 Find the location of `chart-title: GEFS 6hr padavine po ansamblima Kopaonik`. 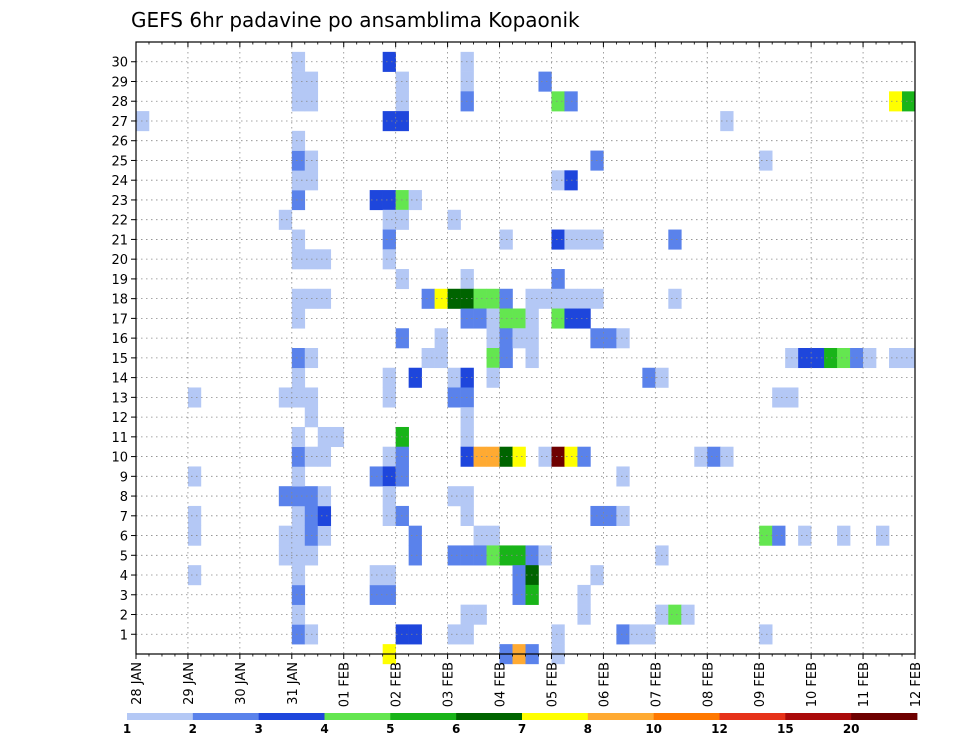

chart-title: GEFS 6hr padavine po ansamblima Kopaonik is located at coordinates (355, 20).